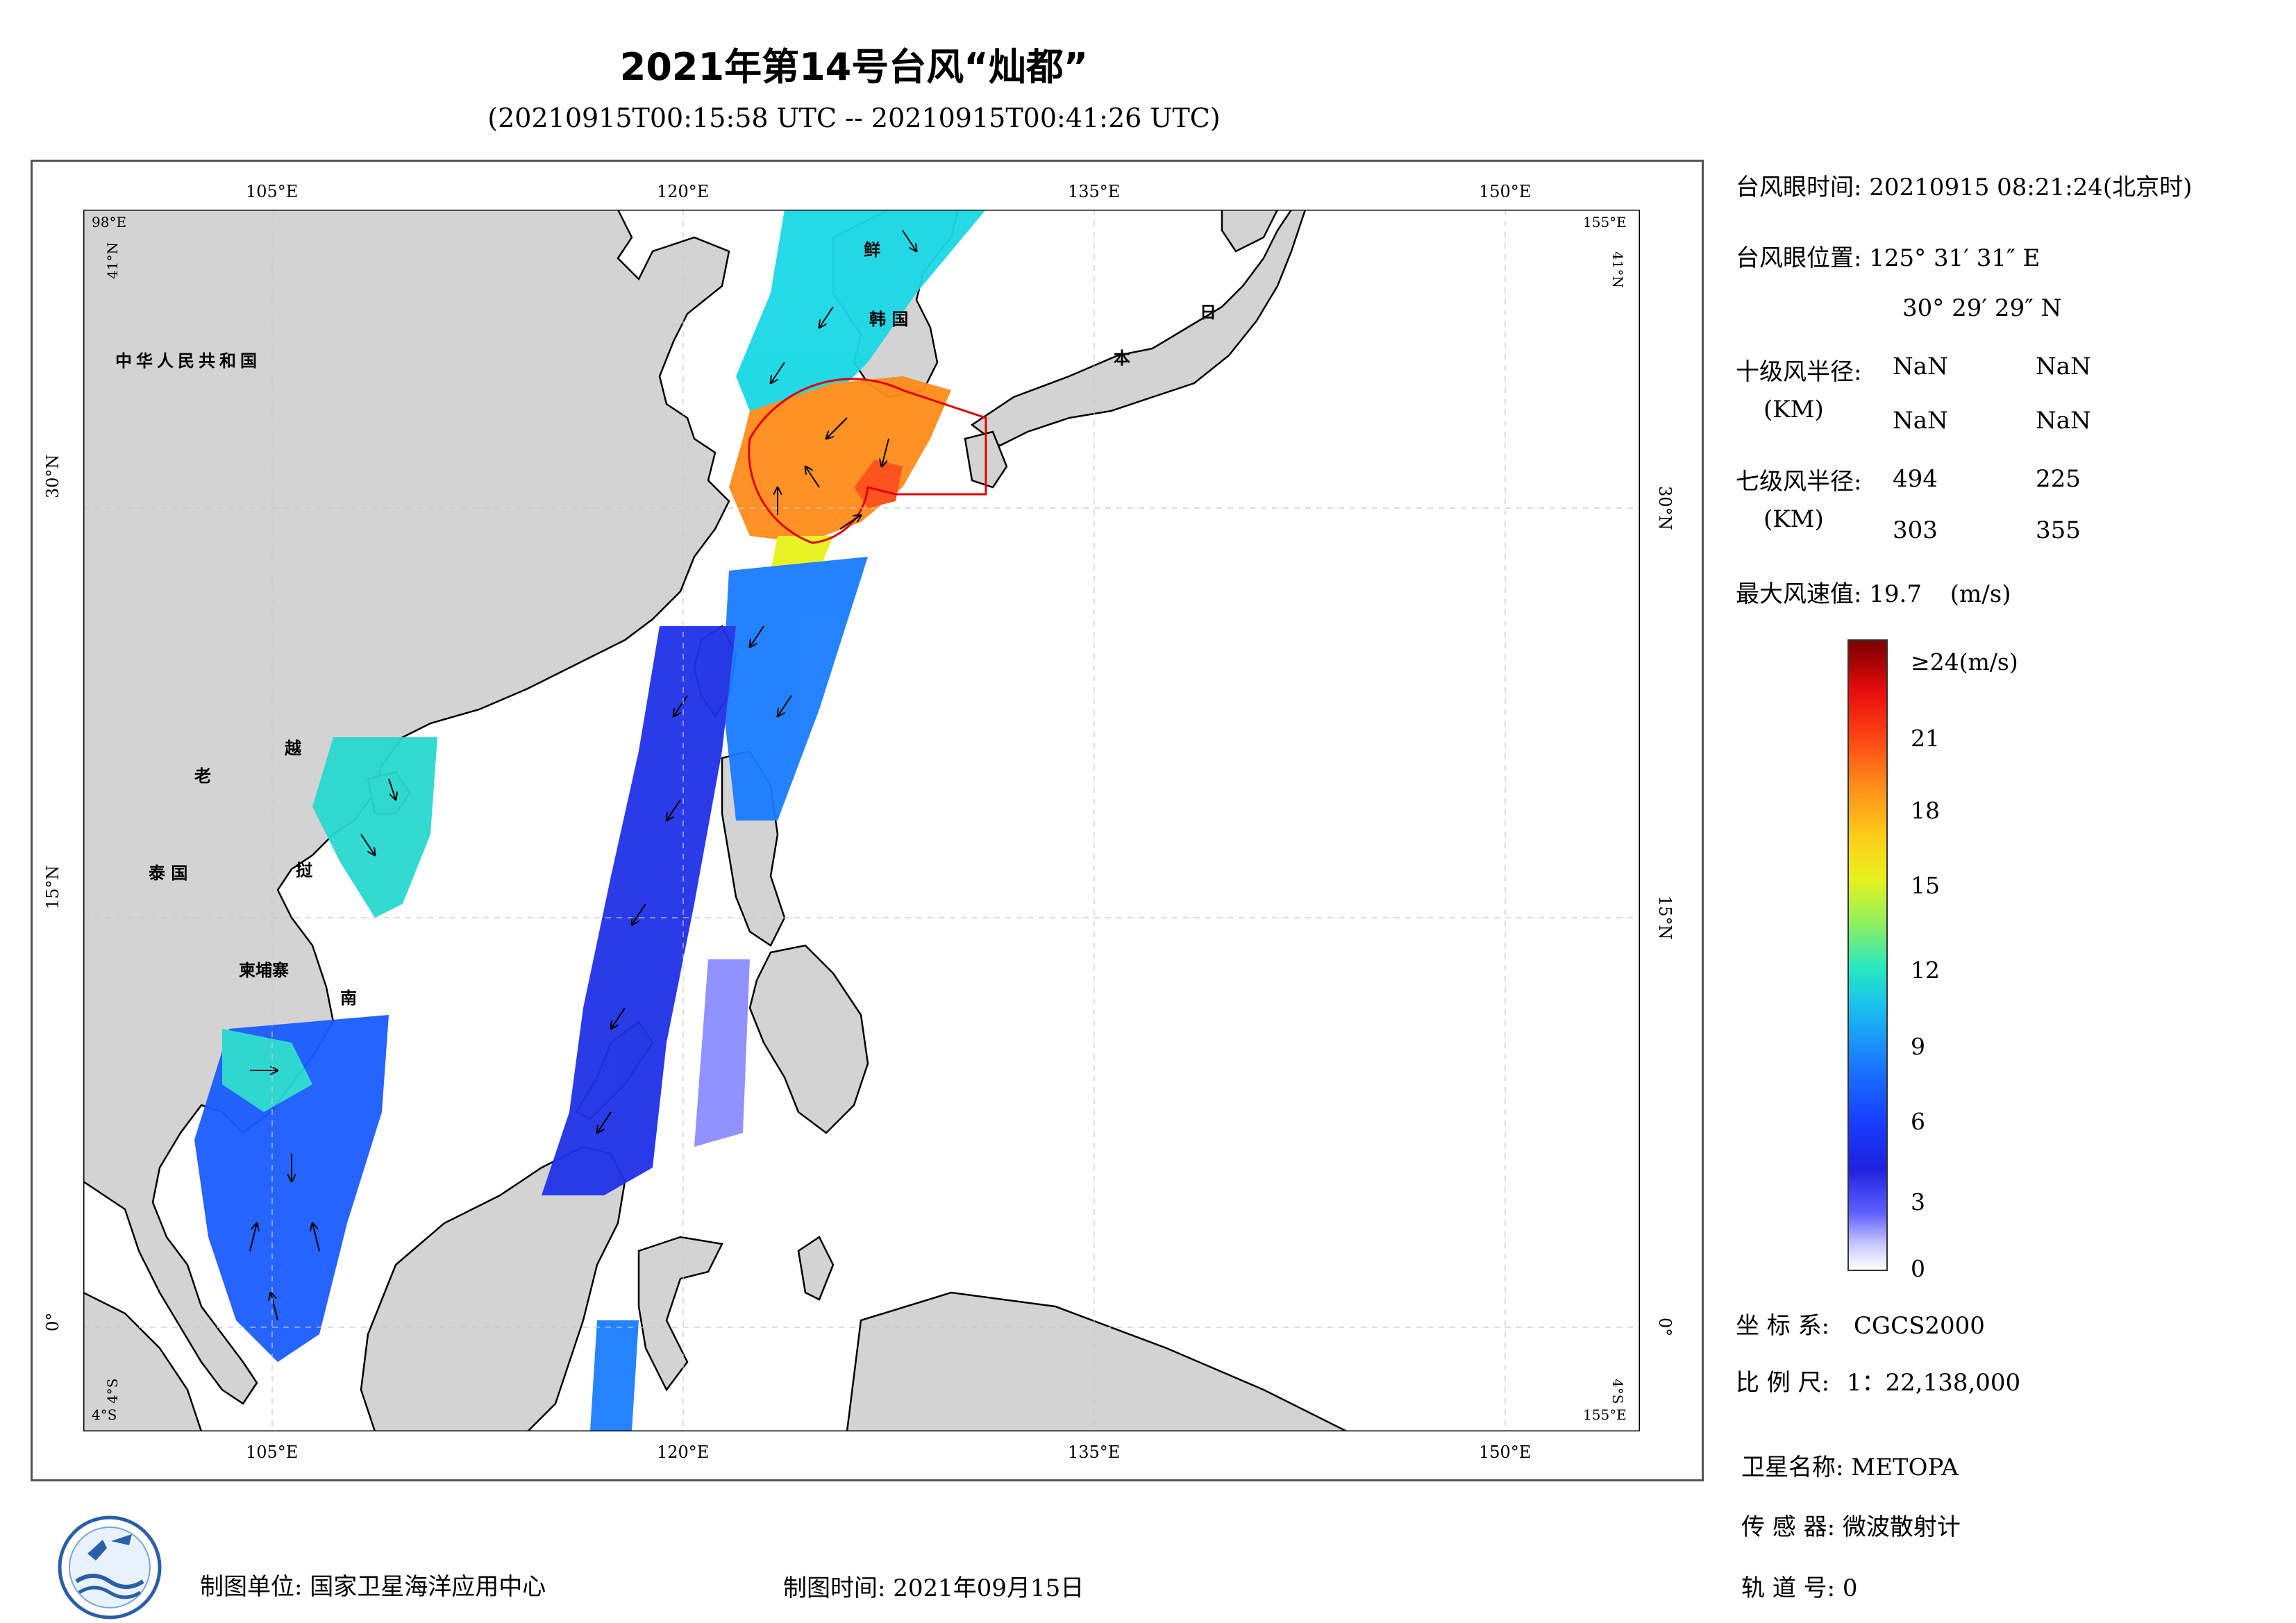  Describe the element at coordinates (1920, 421) in the screenshot. I see `r10-value-sw: NaN` at that location.